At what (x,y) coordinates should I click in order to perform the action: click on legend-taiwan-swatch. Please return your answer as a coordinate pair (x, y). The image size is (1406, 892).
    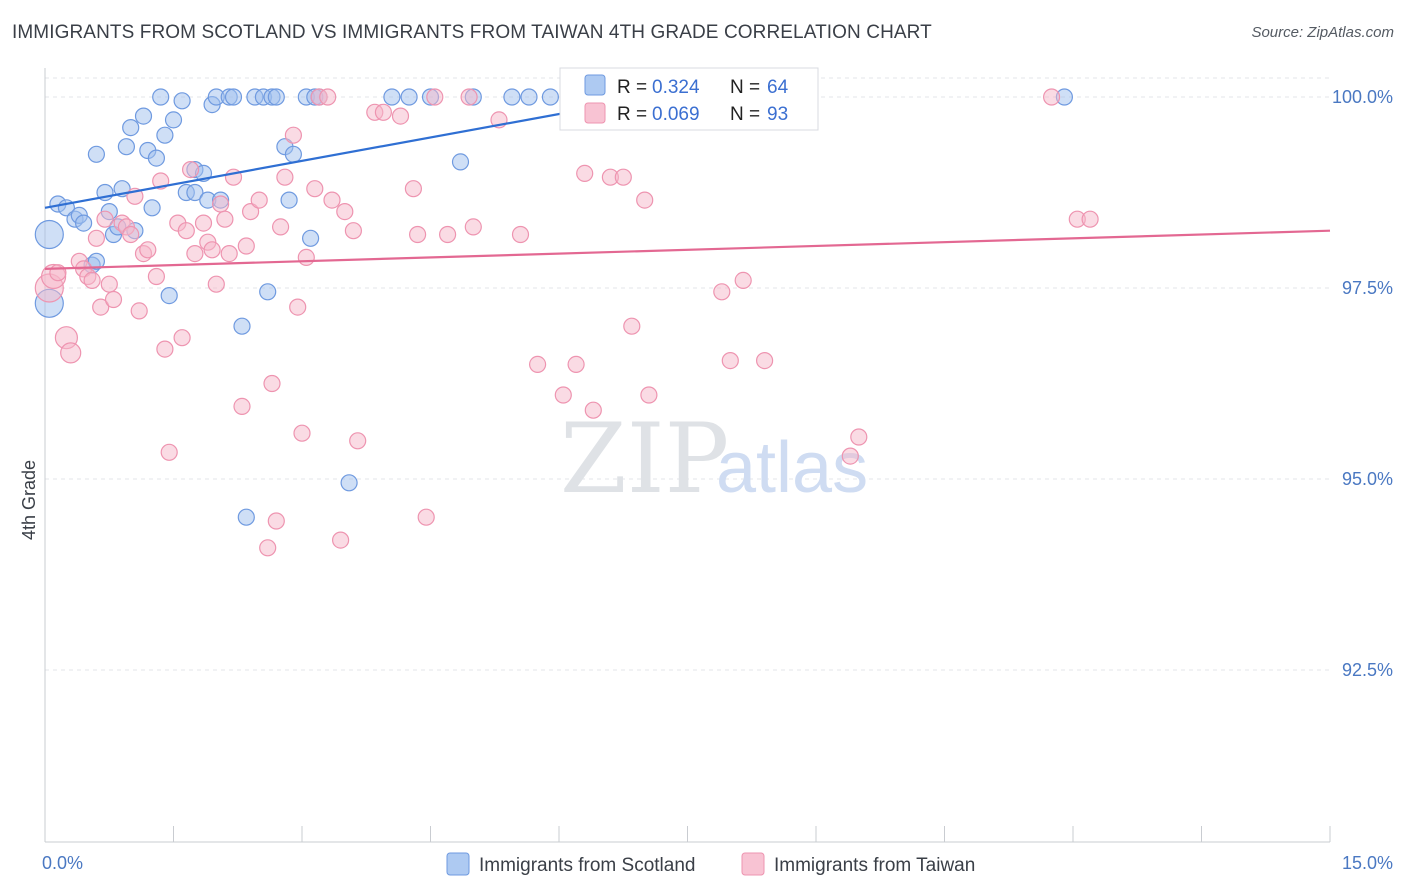
    Looking at the image, I should click on (595, 113).